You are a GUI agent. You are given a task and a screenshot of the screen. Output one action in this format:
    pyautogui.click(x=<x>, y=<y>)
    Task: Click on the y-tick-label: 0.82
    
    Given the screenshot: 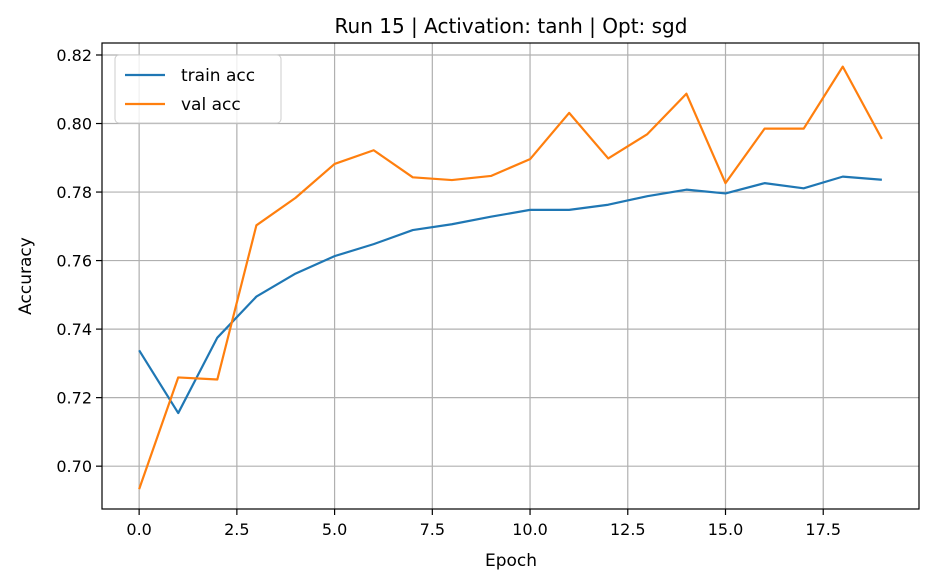 What is the action you would take?
    pyautogui.click(x=74, y=55)
    